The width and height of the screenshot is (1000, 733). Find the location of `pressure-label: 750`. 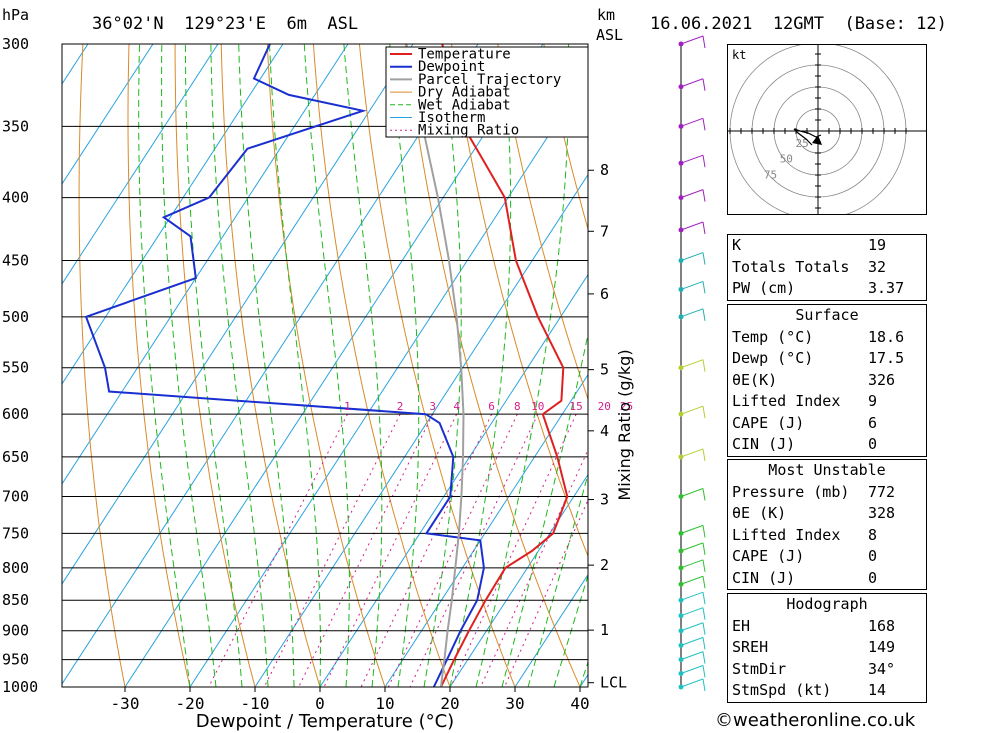

pressure-label: 750 is located at coordinates (15, 533).